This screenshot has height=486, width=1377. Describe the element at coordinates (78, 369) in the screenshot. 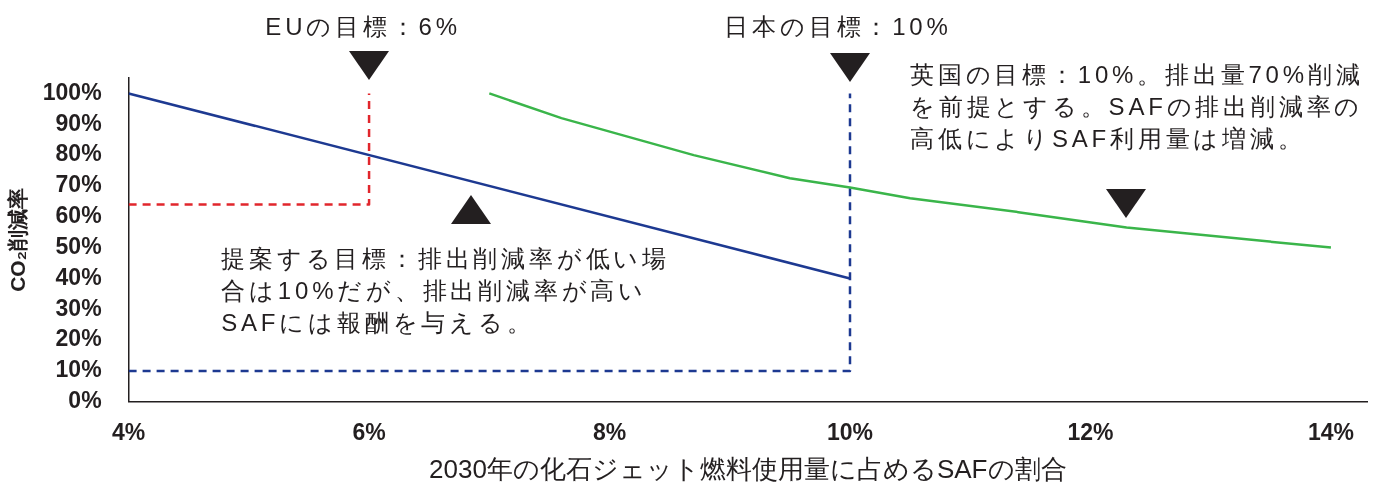

I see `y-tick-label: 10%` at that location.